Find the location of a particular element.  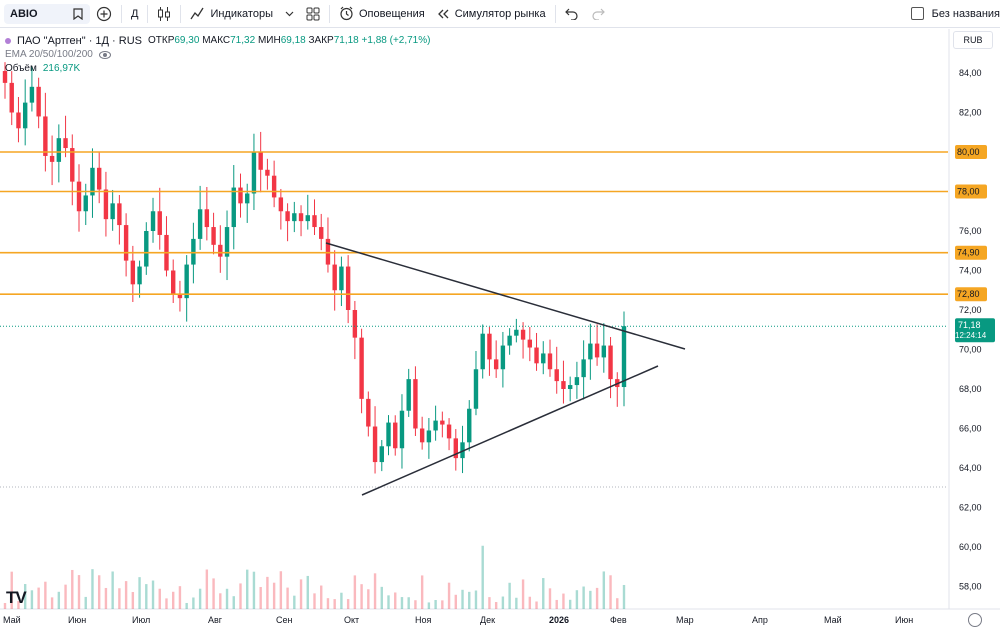

currency-selector: RUB is located at coordinates (973, 40).